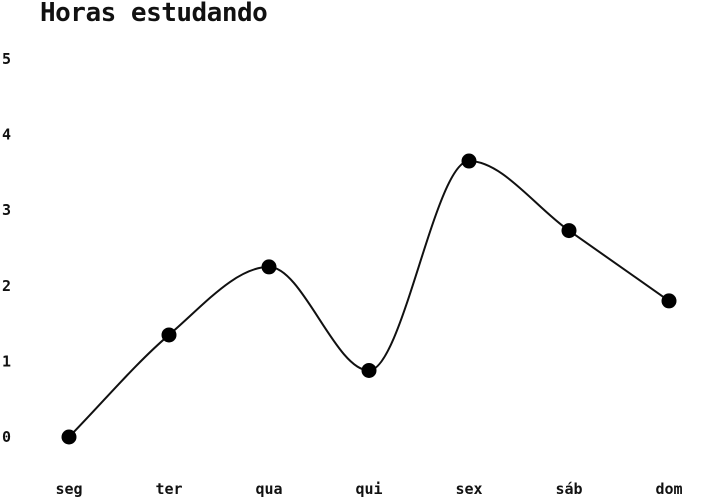 This screenshot has height=500, width=714. What do you see at coordinates (6, 437) in the screenshot?
I see `y-tick-label: 0` at bounding box center [6, 437].